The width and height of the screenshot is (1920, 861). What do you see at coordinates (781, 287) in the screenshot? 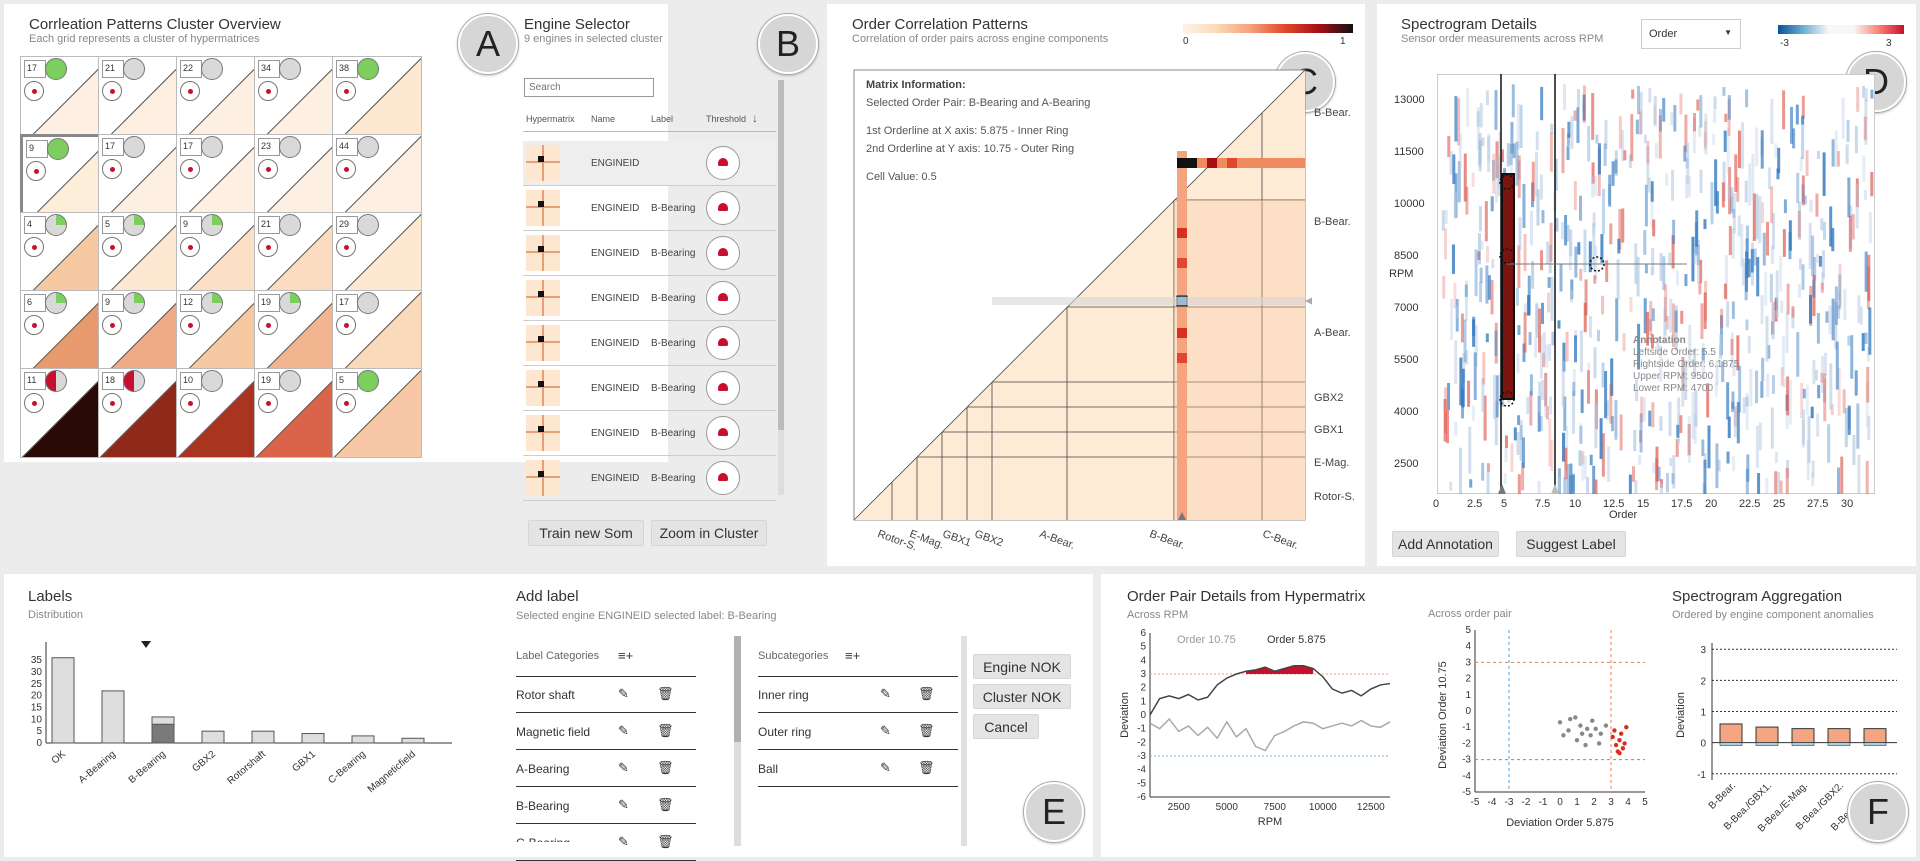
I see `table-scrollbar` at bounding box center [781, 287].